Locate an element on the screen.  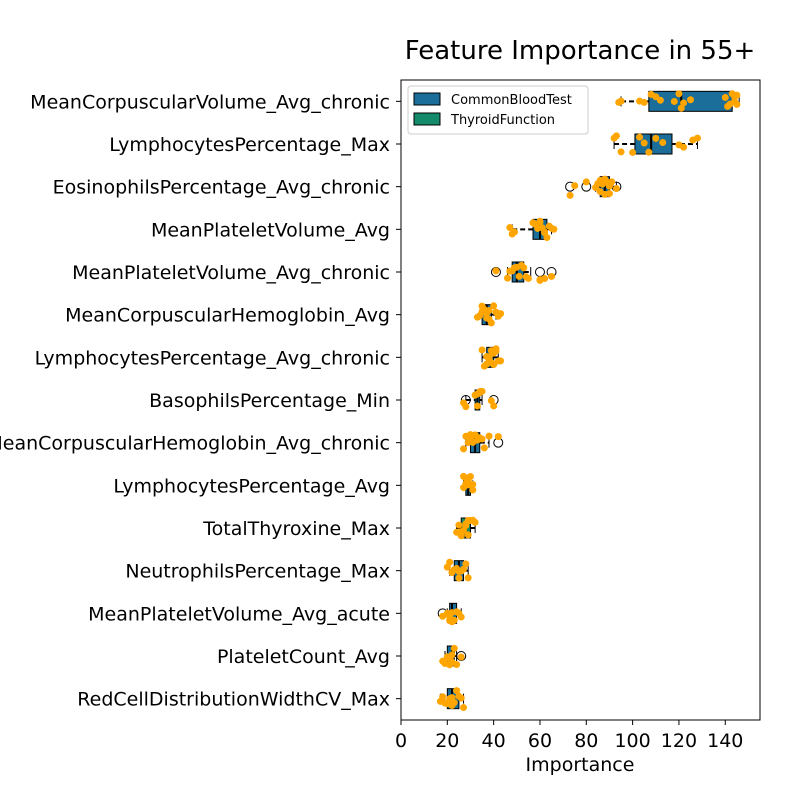
feature-label: NeutrophilsPercentage_Max is located at coordinates (257, 572).